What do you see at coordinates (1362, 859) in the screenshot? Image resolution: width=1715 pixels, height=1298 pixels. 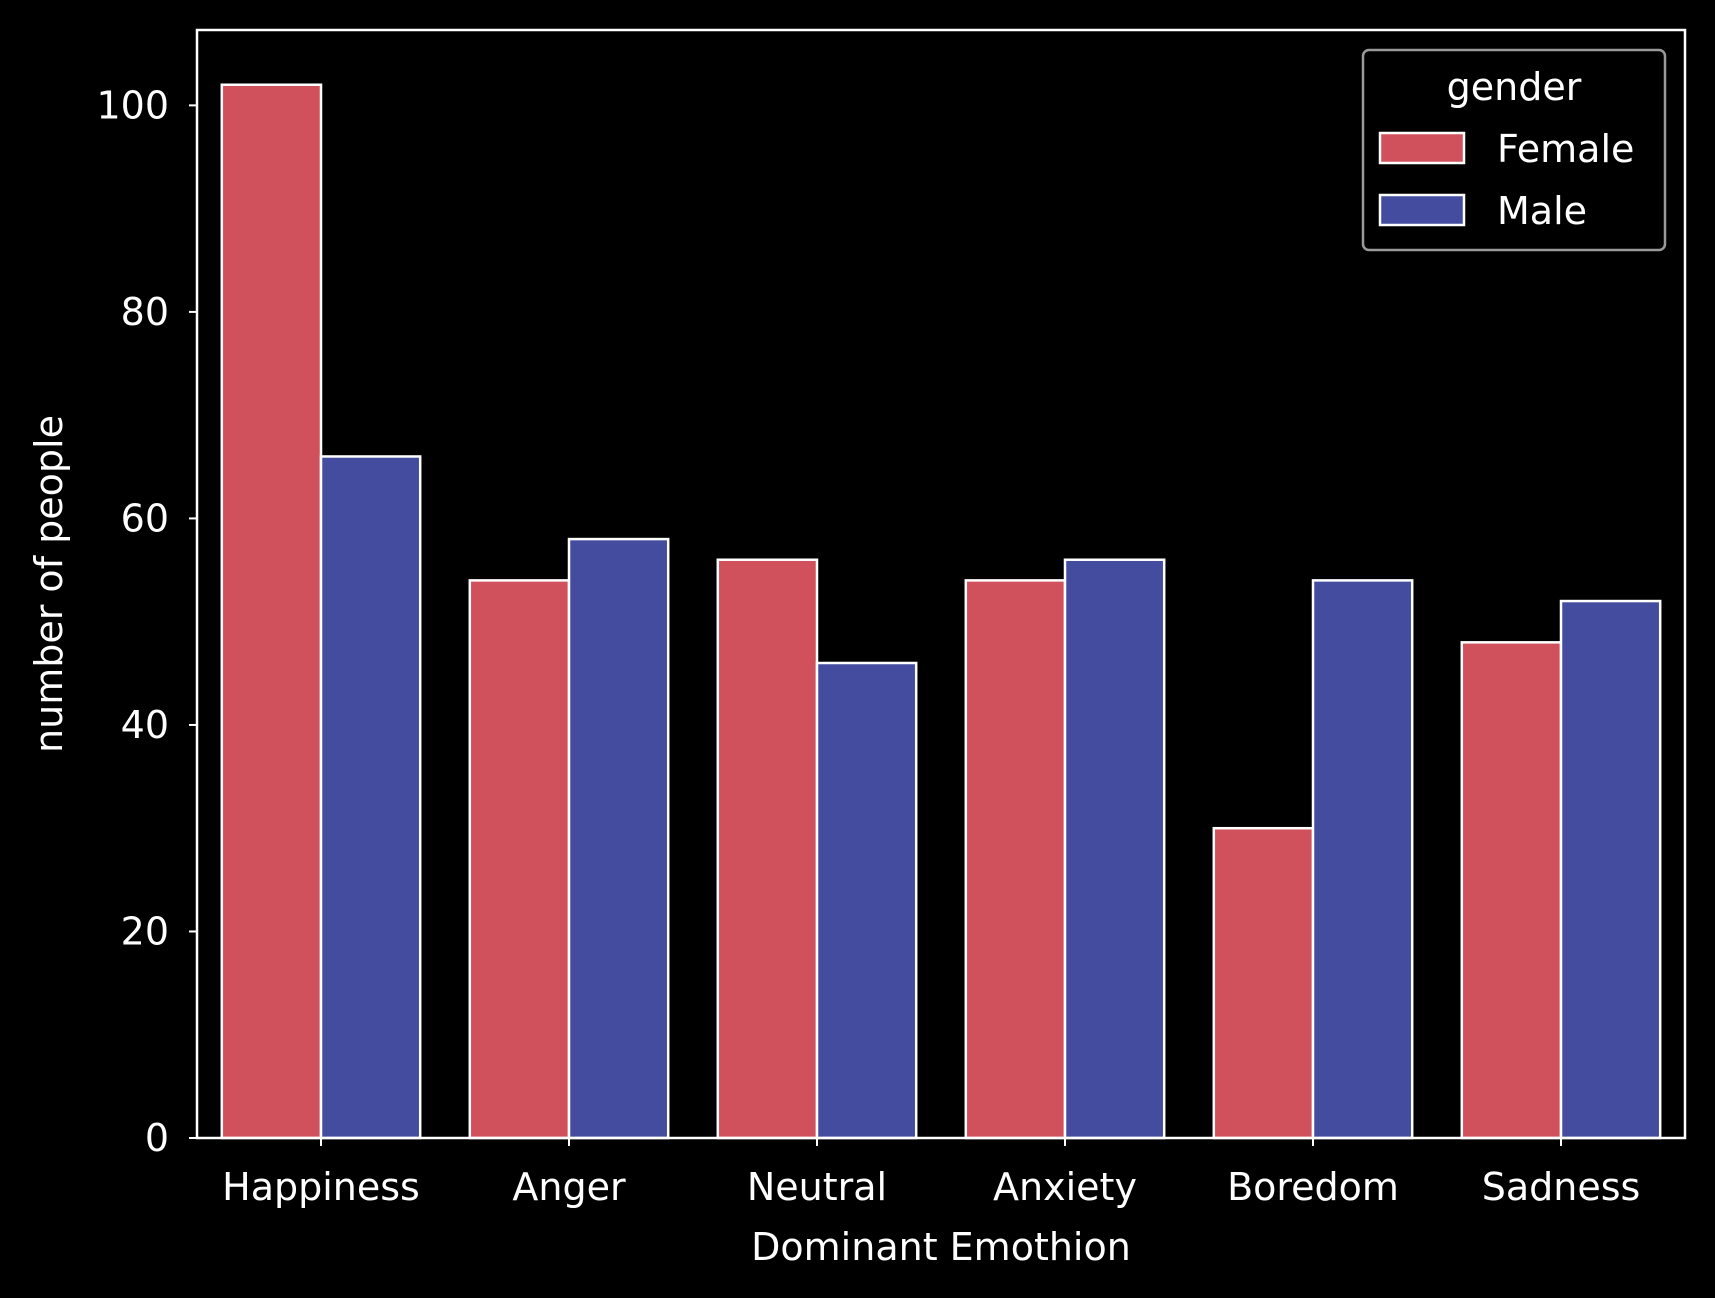 I see `bar-male-boredom` at bounding box center [1362, 859].